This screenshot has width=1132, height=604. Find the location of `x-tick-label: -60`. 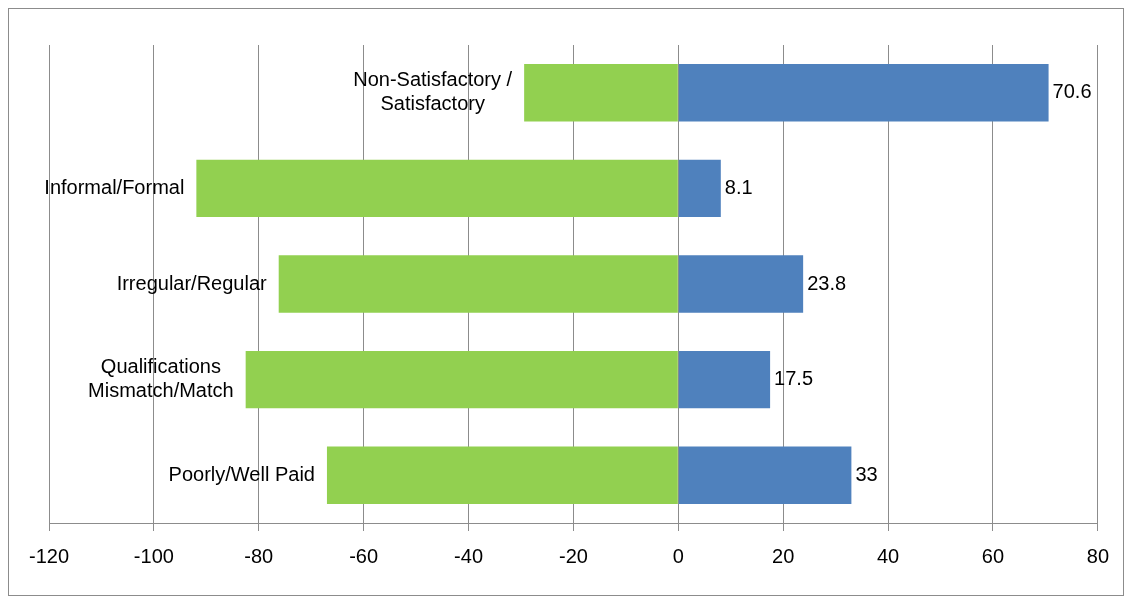

x-tick-label: -60 is located at coordinates (364, 555).